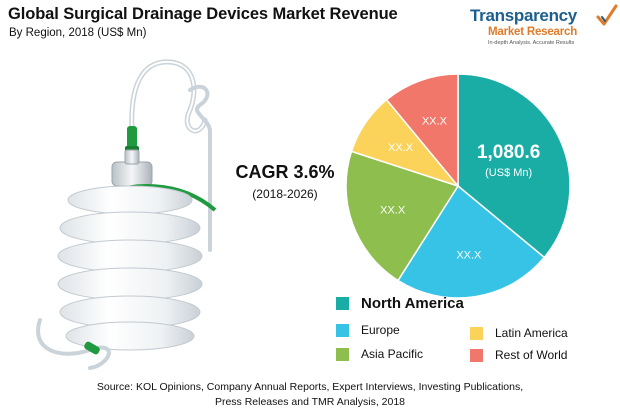  Describe the element at coordinates (392, 354) in the screenshot. I see `legend-label-asia-pacific: Asia Pacific` at that location.